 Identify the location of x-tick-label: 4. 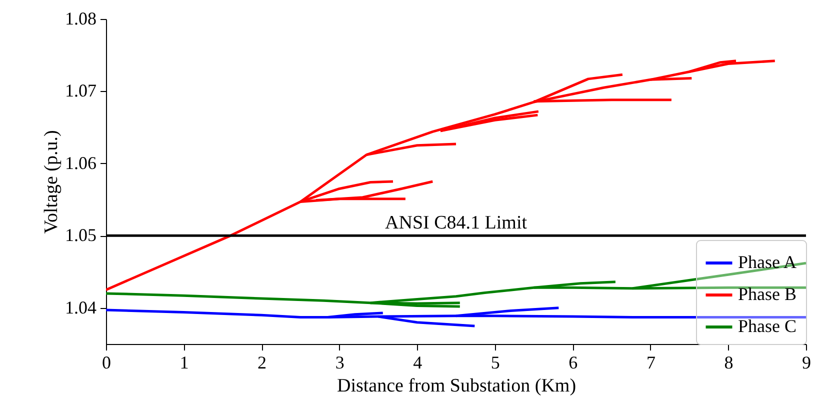
(417, 362).